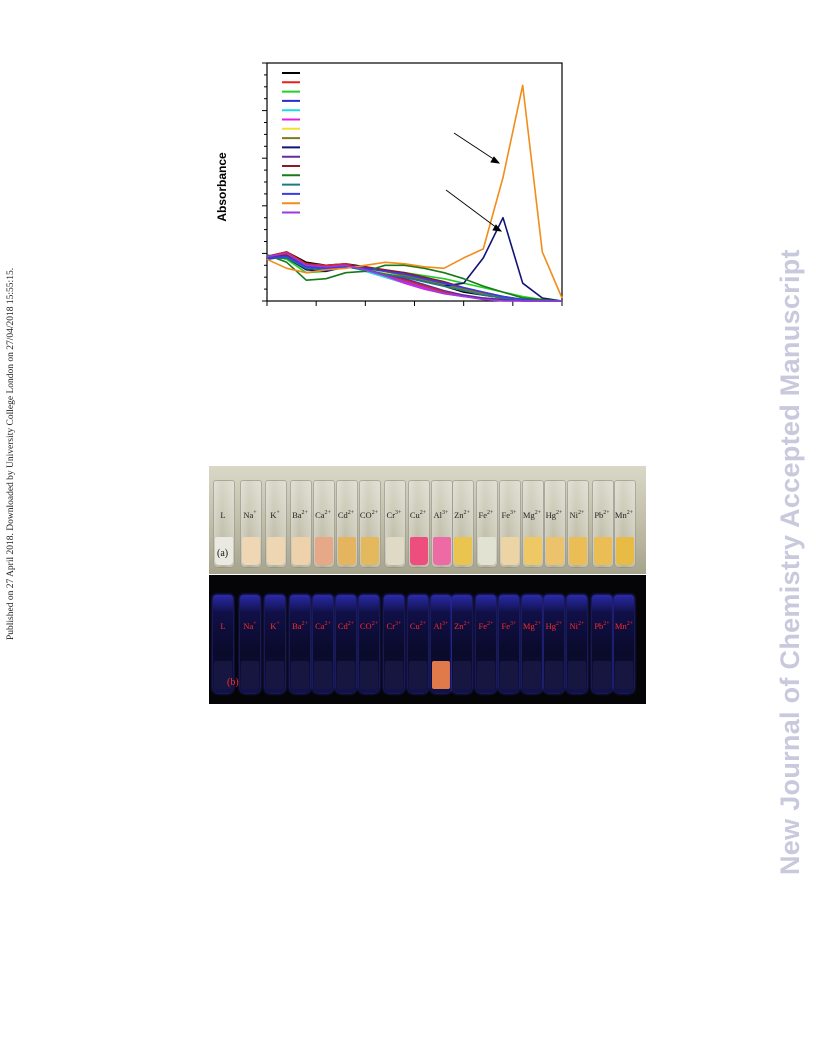 The image size is (816, 1056). Describe the element at coordinates (300, 626) in the screenshot. I see `vial-label: Ba2+` at that location.